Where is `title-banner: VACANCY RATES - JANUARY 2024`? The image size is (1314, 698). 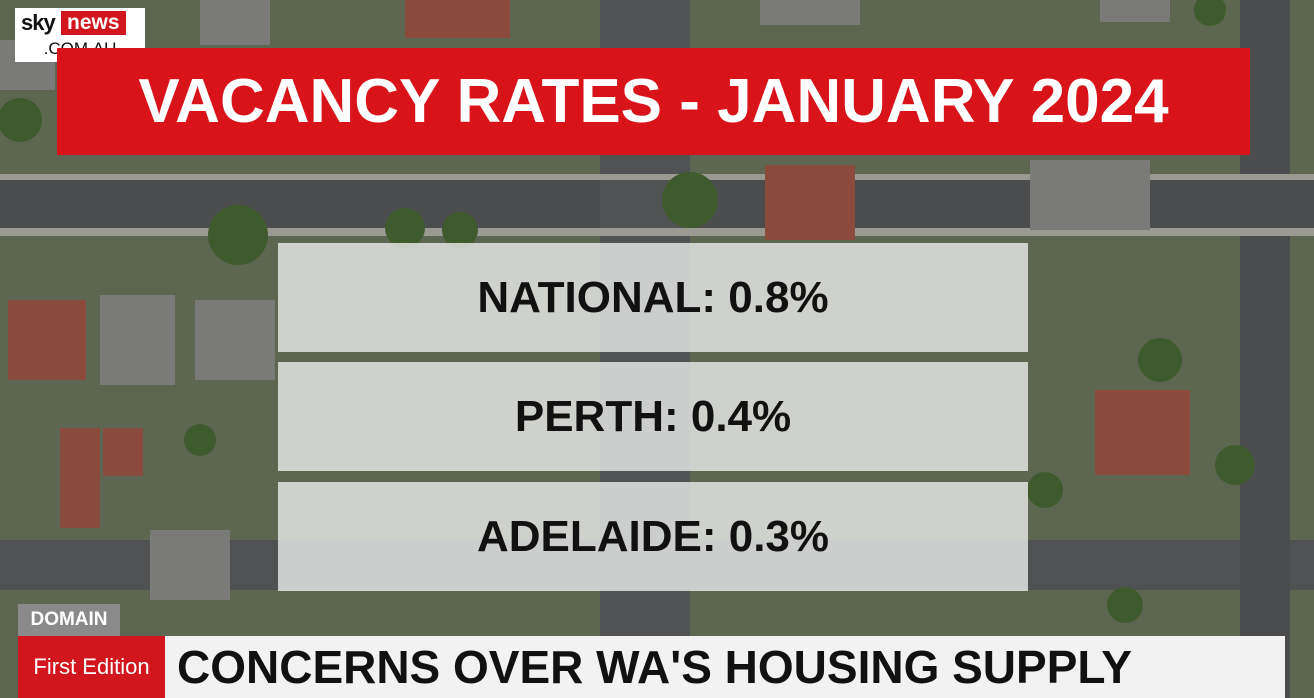
title-banner: VACANCY RATES - JANUARY 2024 is located at coordinates (653, 101).